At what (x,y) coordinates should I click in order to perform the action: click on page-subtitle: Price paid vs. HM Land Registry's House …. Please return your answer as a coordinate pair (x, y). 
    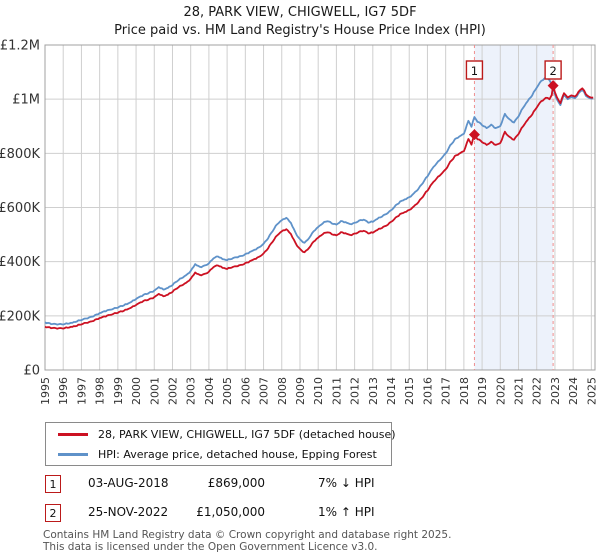
    Looking at the image, I should click on (300, 30).